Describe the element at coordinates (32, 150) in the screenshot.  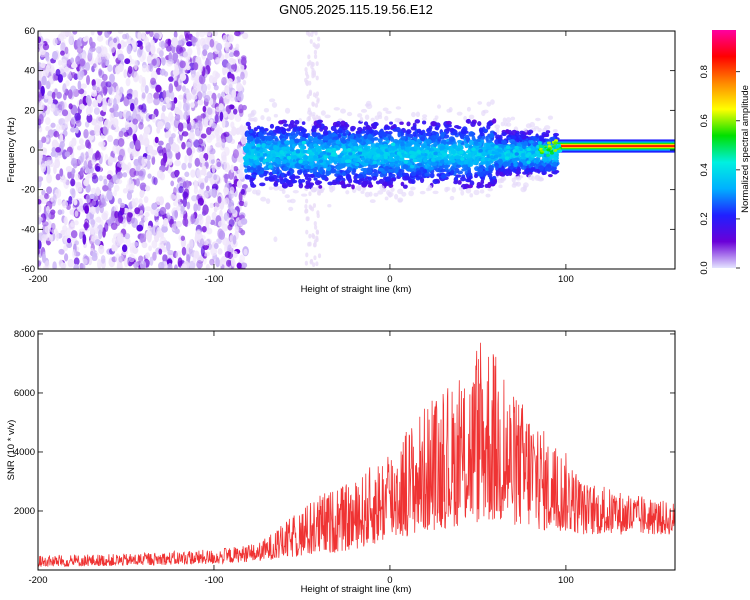
I see `spectrogram-y-tick-label: 0` at that location.